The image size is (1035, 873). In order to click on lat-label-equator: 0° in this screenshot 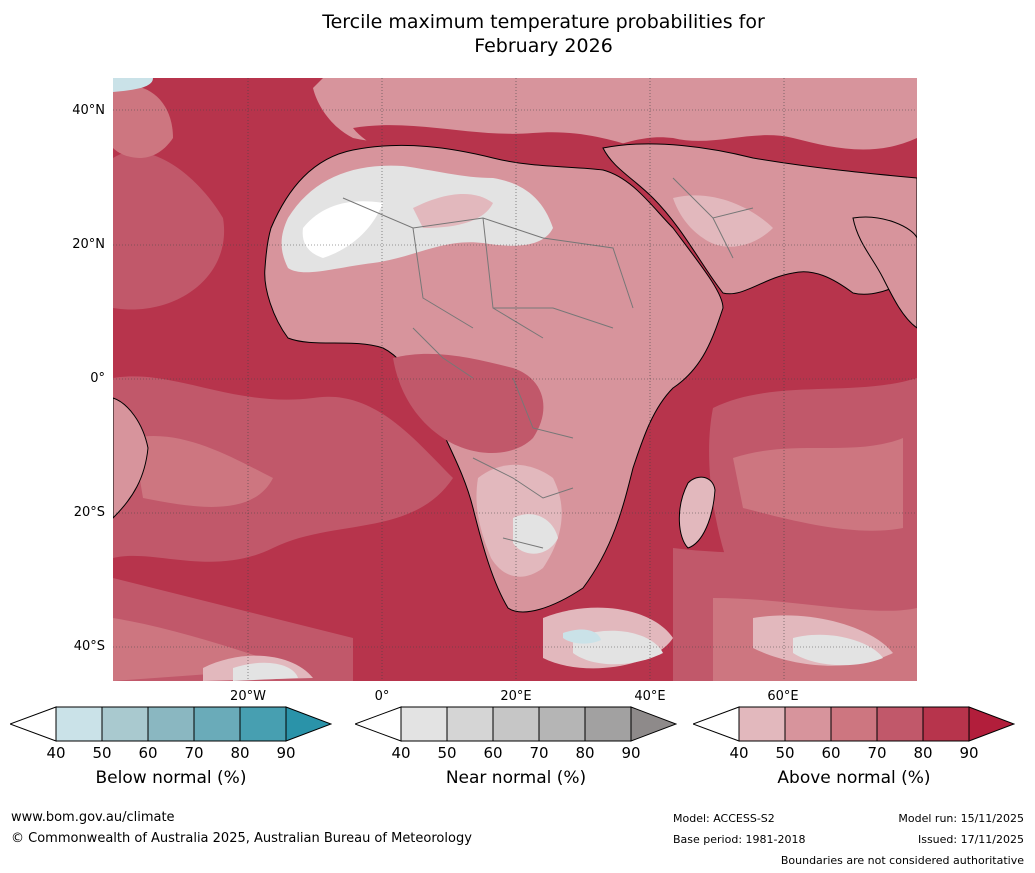, I will do `click(97, 378)`.